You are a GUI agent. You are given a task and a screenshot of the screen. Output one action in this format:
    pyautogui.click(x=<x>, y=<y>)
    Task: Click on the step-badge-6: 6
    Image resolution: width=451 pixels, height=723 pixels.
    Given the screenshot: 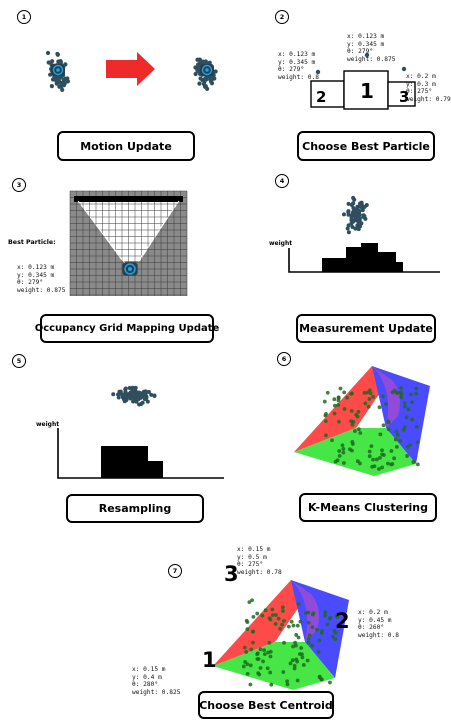 What is the action you would take?
    pyautogui.click(x=284, y=359)
    